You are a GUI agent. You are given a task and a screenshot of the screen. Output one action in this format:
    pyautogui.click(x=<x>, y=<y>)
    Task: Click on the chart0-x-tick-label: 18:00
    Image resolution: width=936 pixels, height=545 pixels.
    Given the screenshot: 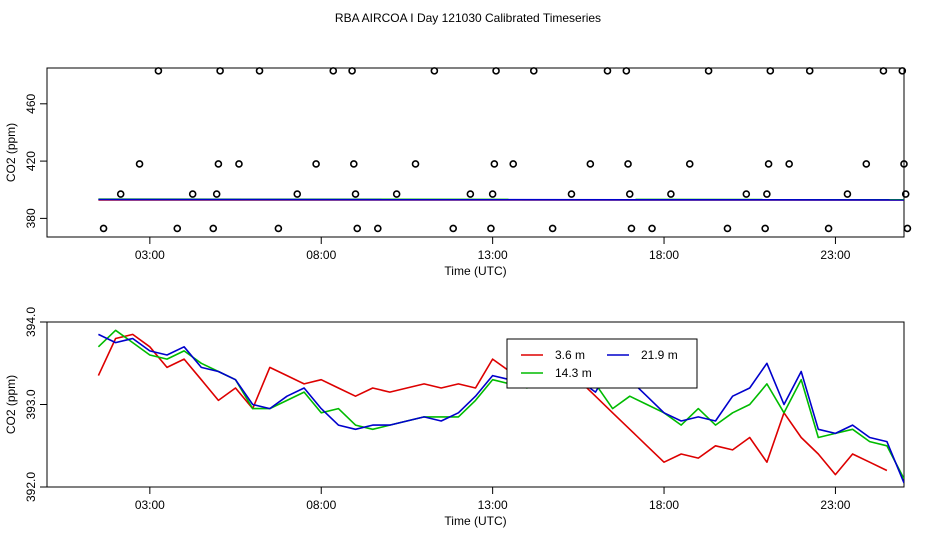 What is the action you would take?
    pyautogui.click(x=664, y=255)
    